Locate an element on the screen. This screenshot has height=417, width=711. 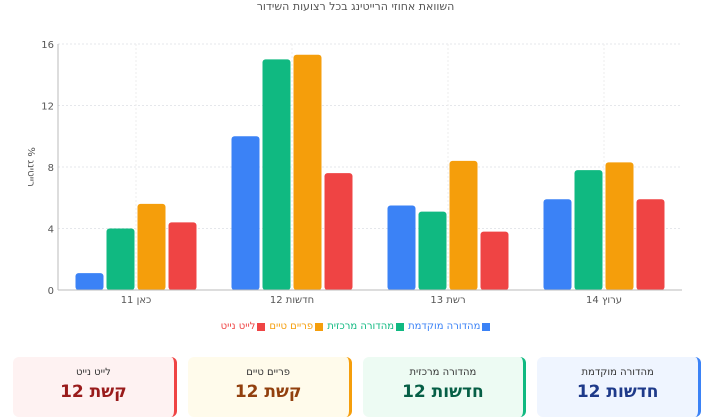
y-tick-label: 4 is located at coordinates (51, 230).